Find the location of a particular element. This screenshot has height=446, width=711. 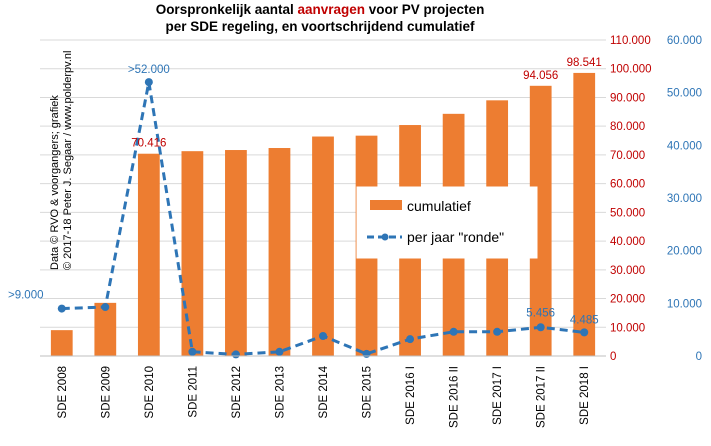

line-data-label: 5.456 is located at coordinates (540, 313).